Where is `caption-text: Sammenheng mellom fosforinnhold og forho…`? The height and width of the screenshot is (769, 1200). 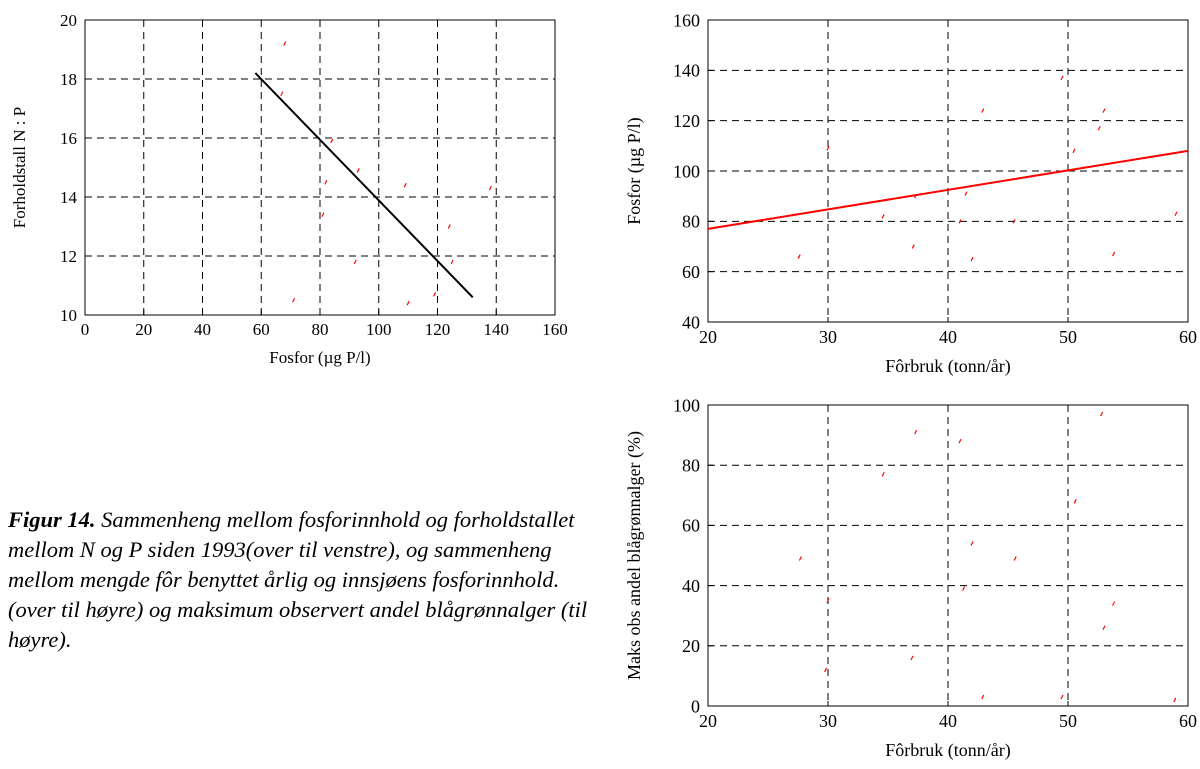 caption-text: Sammenheng mellom fosforinnhold og forho… is located at coordinates (298, 579).